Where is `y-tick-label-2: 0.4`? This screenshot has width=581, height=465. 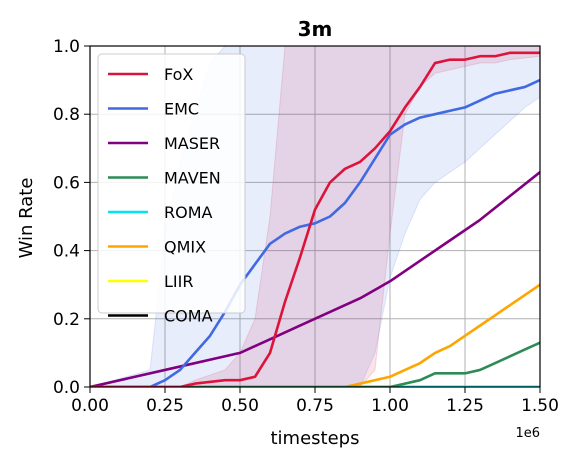
y-tick-label-2: 0.4 is located at coordinates (66, 252).